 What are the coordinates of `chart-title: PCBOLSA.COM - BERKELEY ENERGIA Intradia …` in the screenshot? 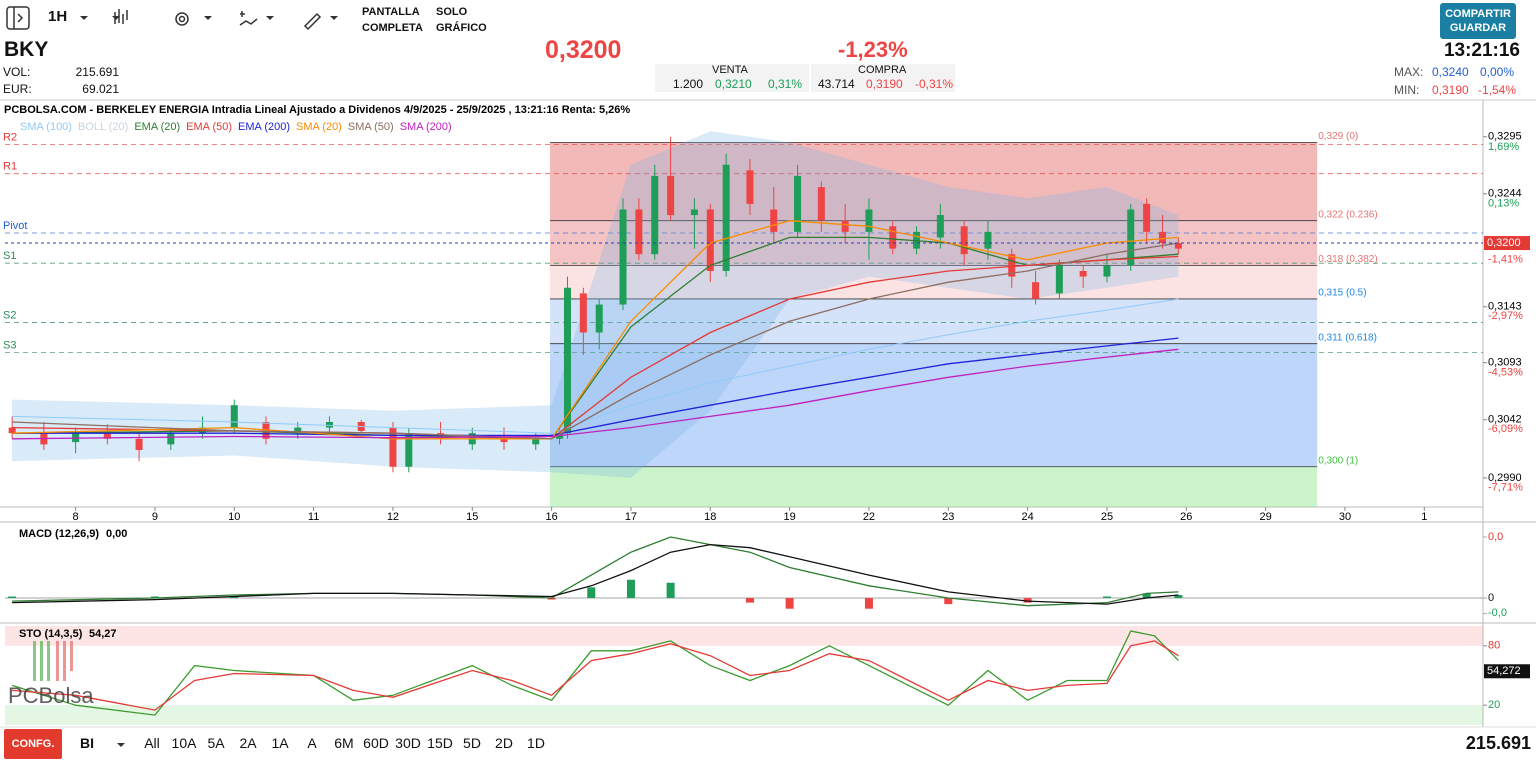 It's located at (317, 110).